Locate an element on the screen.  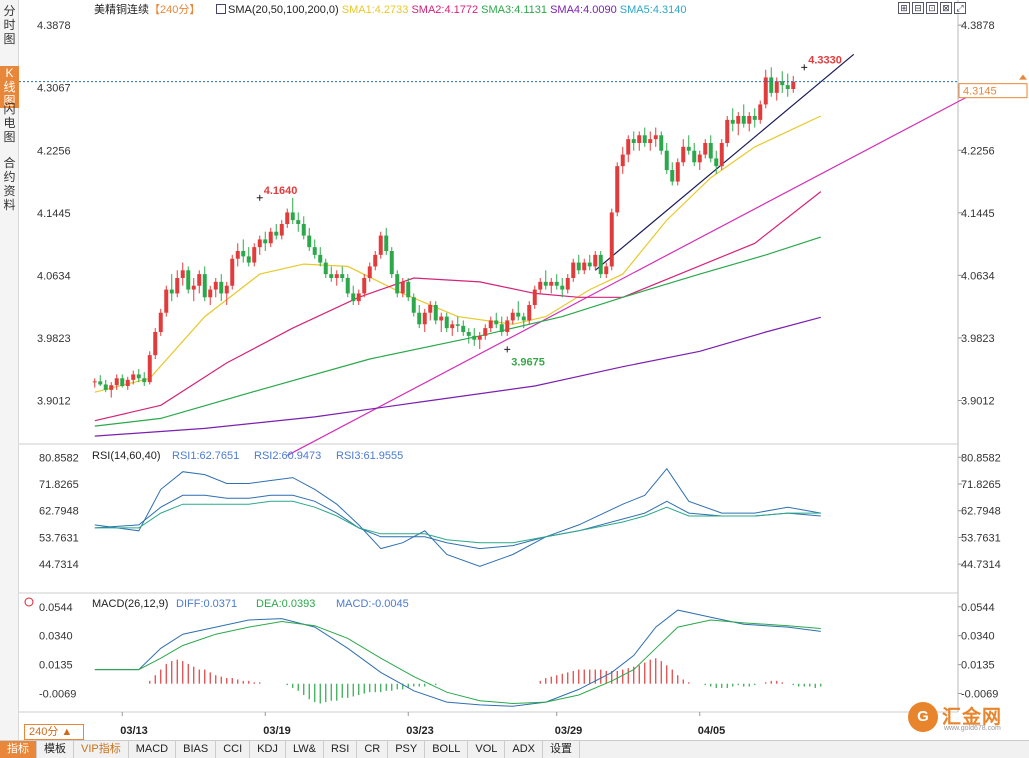
sma-settings-icon is located at coordinates (221, 9).